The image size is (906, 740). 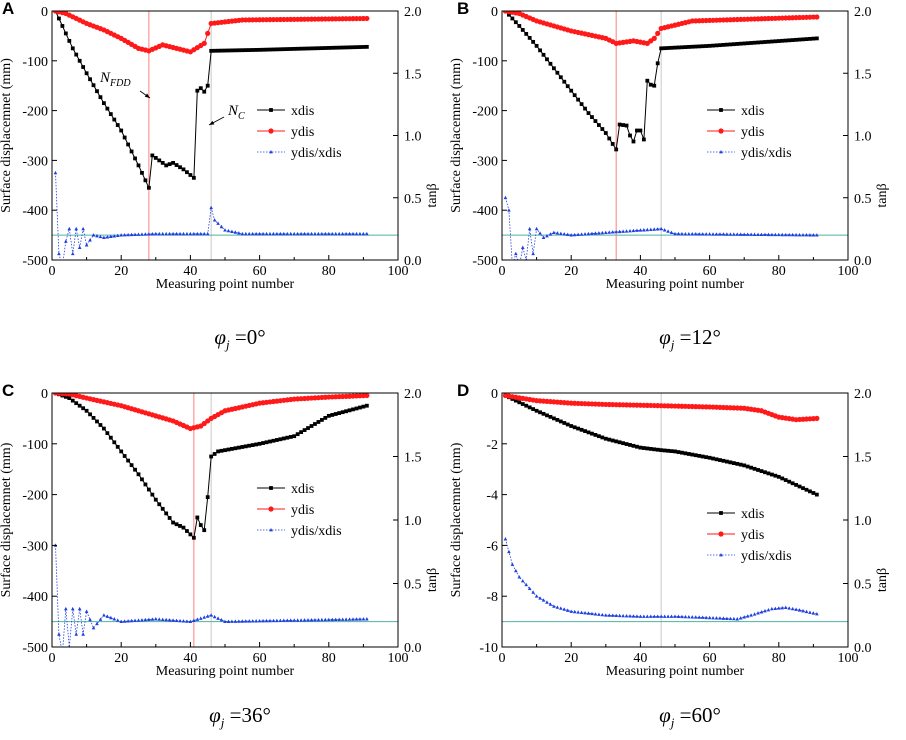 What do you see at coordinates (456, 135) in the screenshot?
I see `y-axis-label: Surface displacemnet (mm)` at bounding box center [456, 135].